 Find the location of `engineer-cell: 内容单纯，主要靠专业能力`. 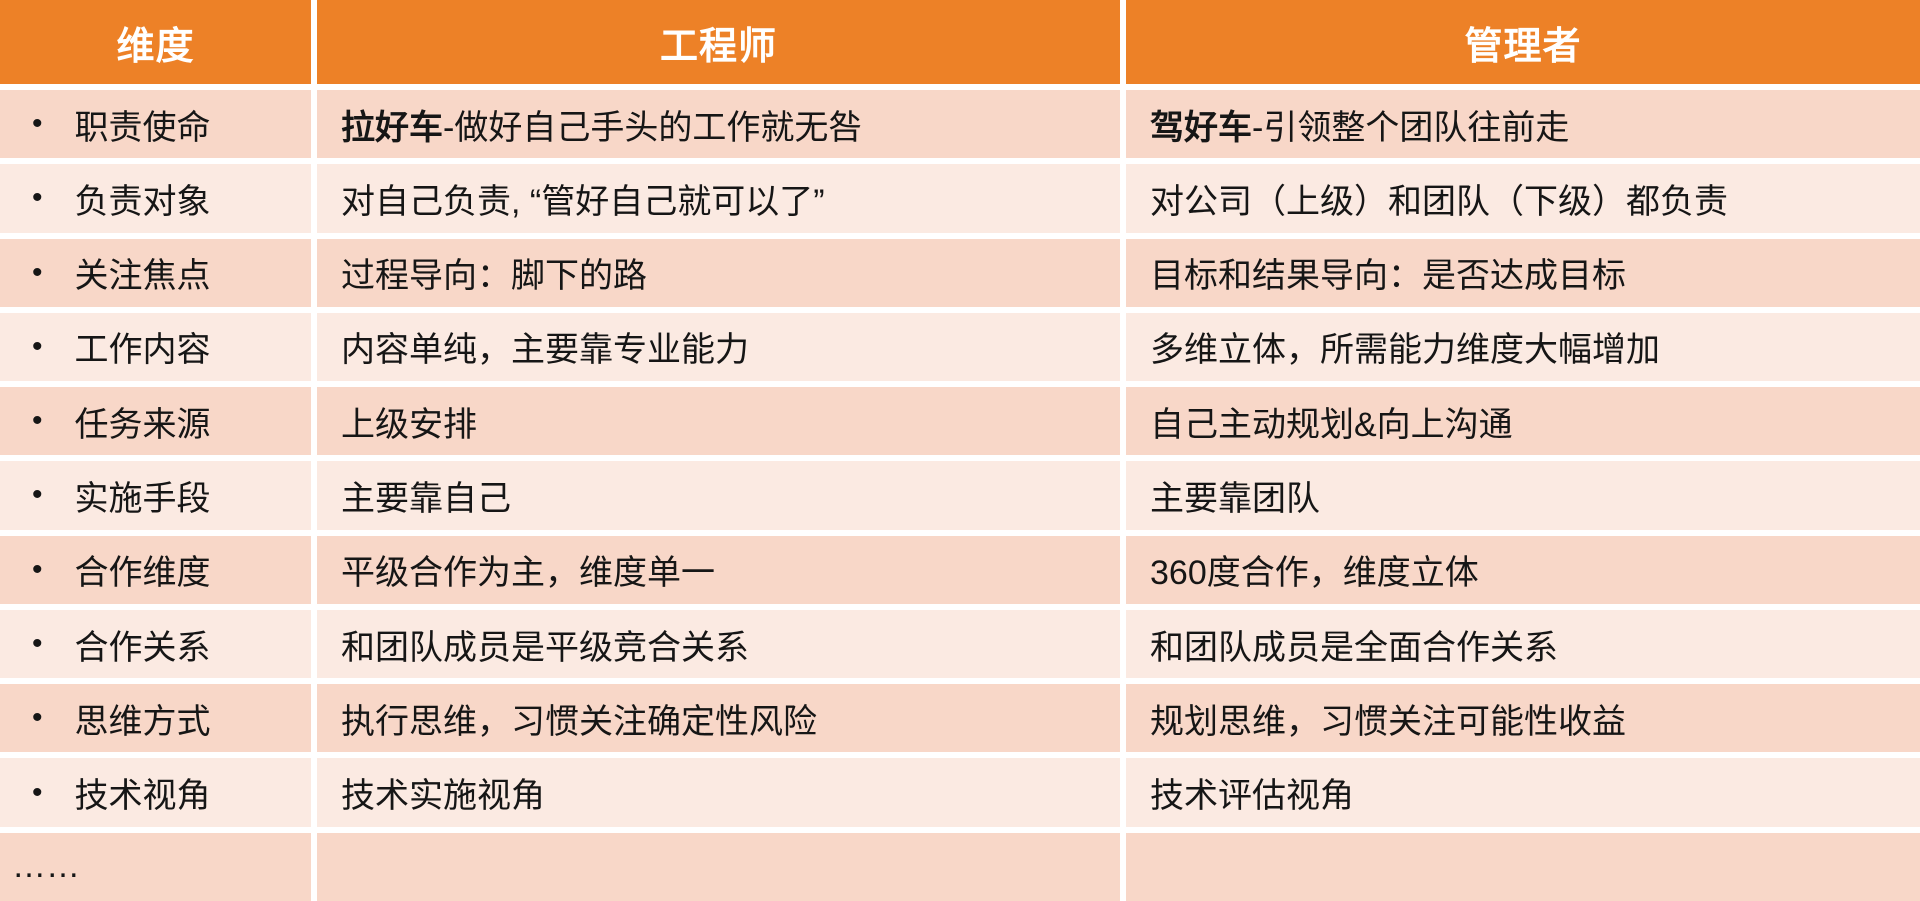

engineer-cell: 内容单纯，主要靠专业能力 is located at coordinates (718, 347).